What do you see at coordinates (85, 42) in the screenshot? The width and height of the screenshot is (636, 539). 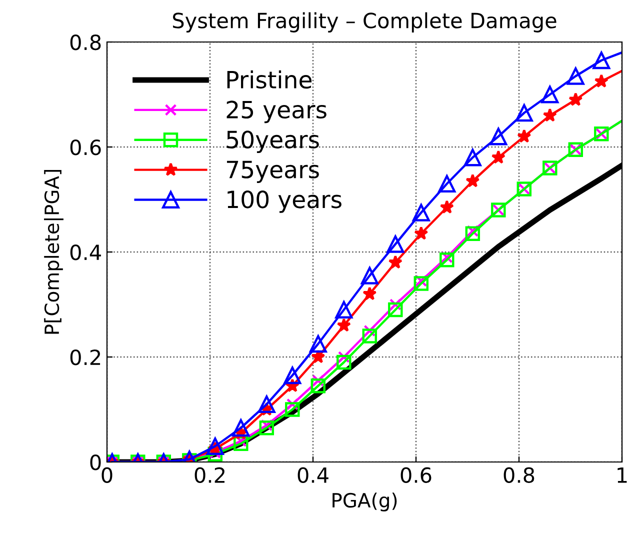 I see `y-tick-label: 0.8` at bounding box center [85, 42].